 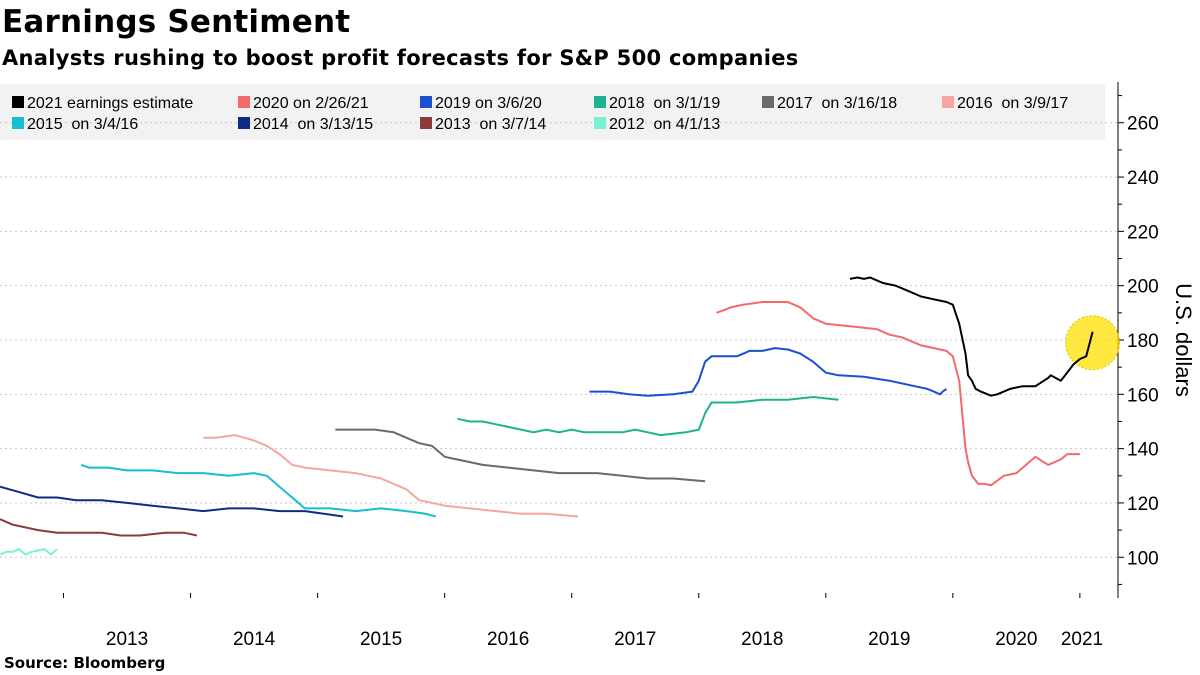 I want to click on x-tick-label: 2016, so click(x=508, y=639).